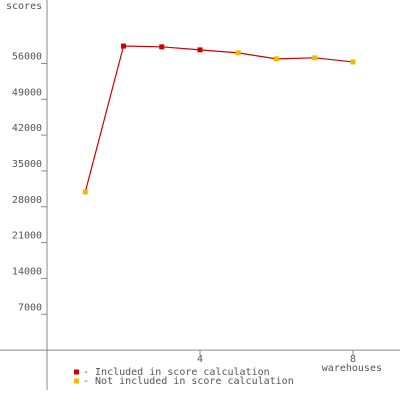 The height and width of the screenshot is (400, 400). I want to click on y-tick-label: 42000, so click(27, 128).